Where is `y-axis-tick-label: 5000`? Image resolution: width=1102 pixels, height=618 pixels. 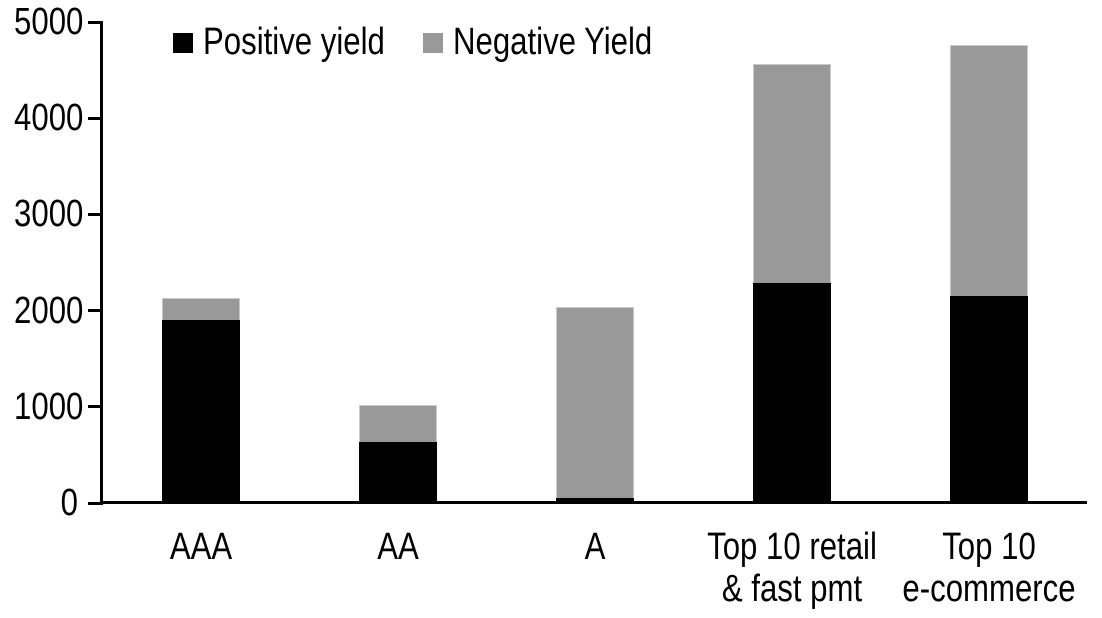 y-axis-tick-label: 5000 is located at coordinates (49, 22).